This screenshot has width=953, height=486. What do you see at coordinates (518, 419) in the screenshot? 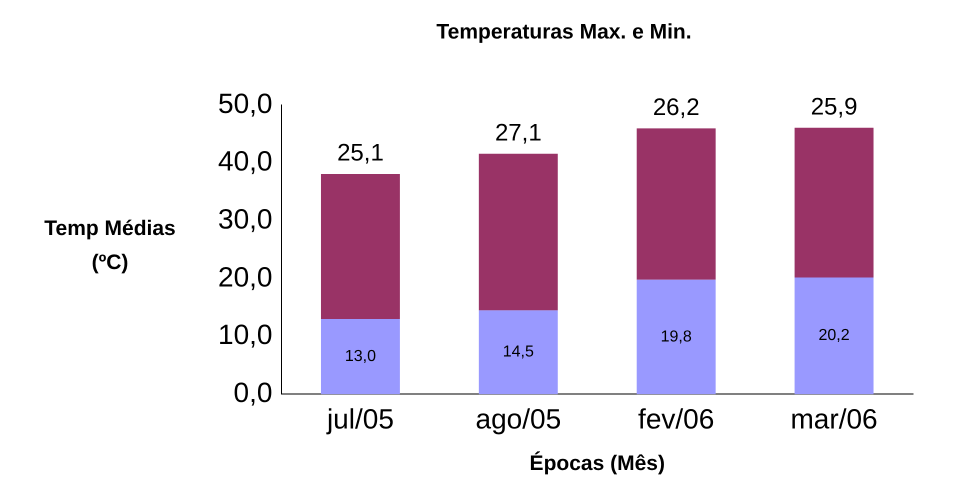
I see `x-tick-label: ago/05` at bounding box center [518, 419].